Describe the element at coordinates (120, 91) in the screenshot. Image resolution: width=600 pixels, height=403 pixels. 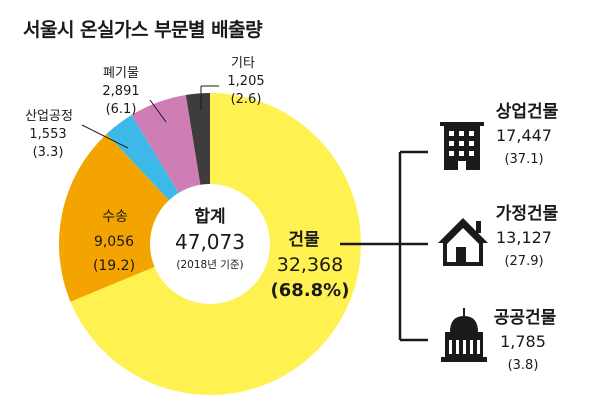
I see `slice-value-waste: 2,891` at that location.